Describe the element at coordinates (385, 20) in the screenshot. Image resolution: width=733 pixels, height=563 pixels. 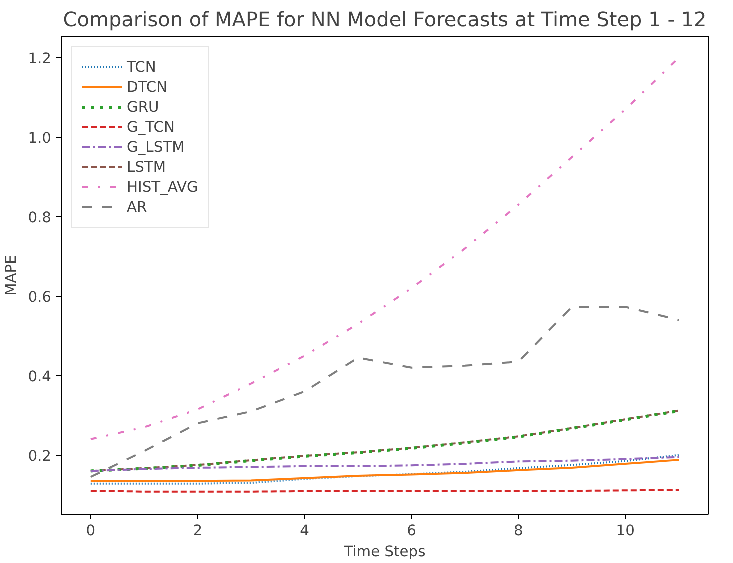
I see `chart-title: Comparison of MAPE for NN Model Forecasts at Time Step 1 - 12` at that location.